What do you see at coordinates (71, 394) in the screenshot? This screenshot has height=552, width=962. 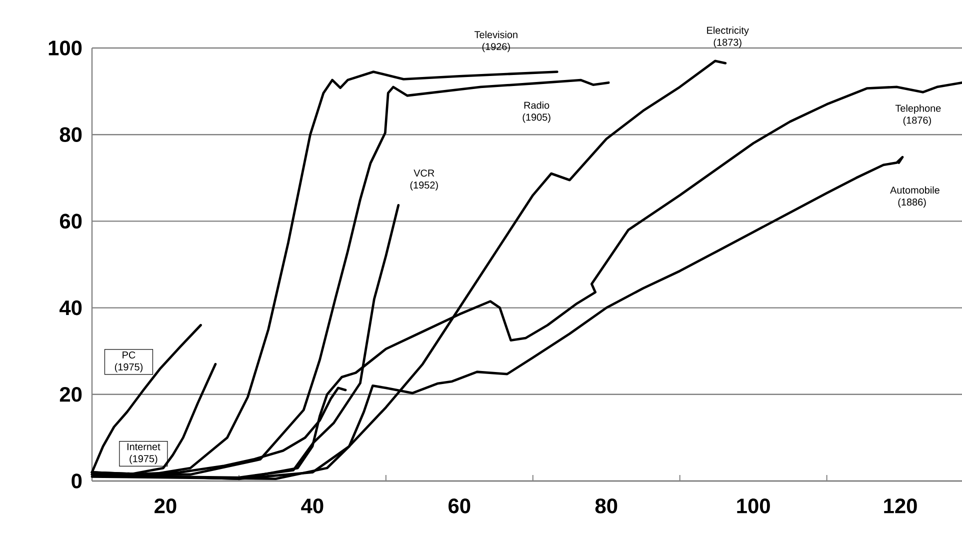 I see `y-tick-label: 20` at bounding box center [71, 394].